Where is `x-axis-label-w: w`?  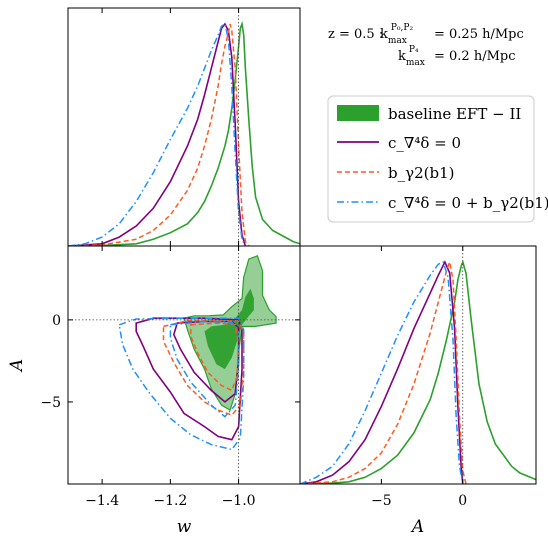
x-axis-label-w: w is located at coordinates (184, 527).